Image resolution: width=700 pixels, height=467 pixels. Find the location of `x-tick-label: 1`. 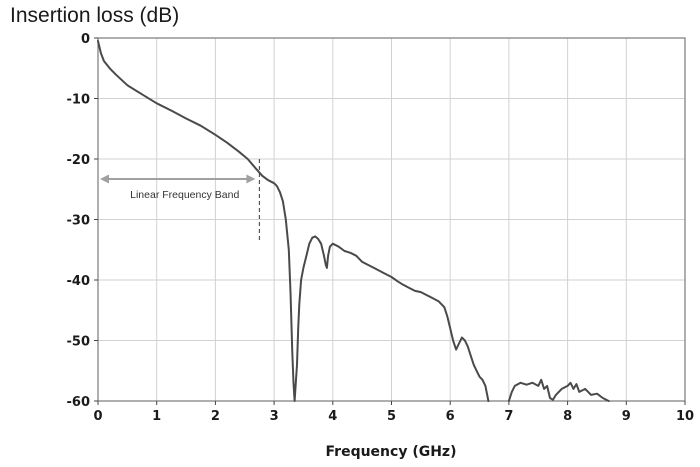

x-tick-label: 1 is located at coordinates (156, 416).